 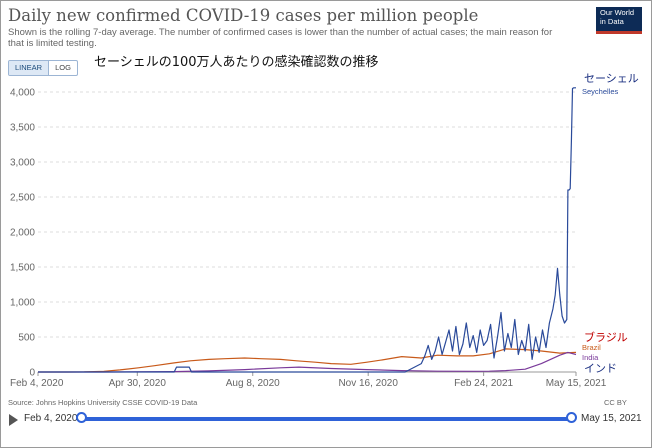 I want to click on japanese-annotation: セーシェルの100万人あたりの感染確認数の推移, so click(x=236, y=62).